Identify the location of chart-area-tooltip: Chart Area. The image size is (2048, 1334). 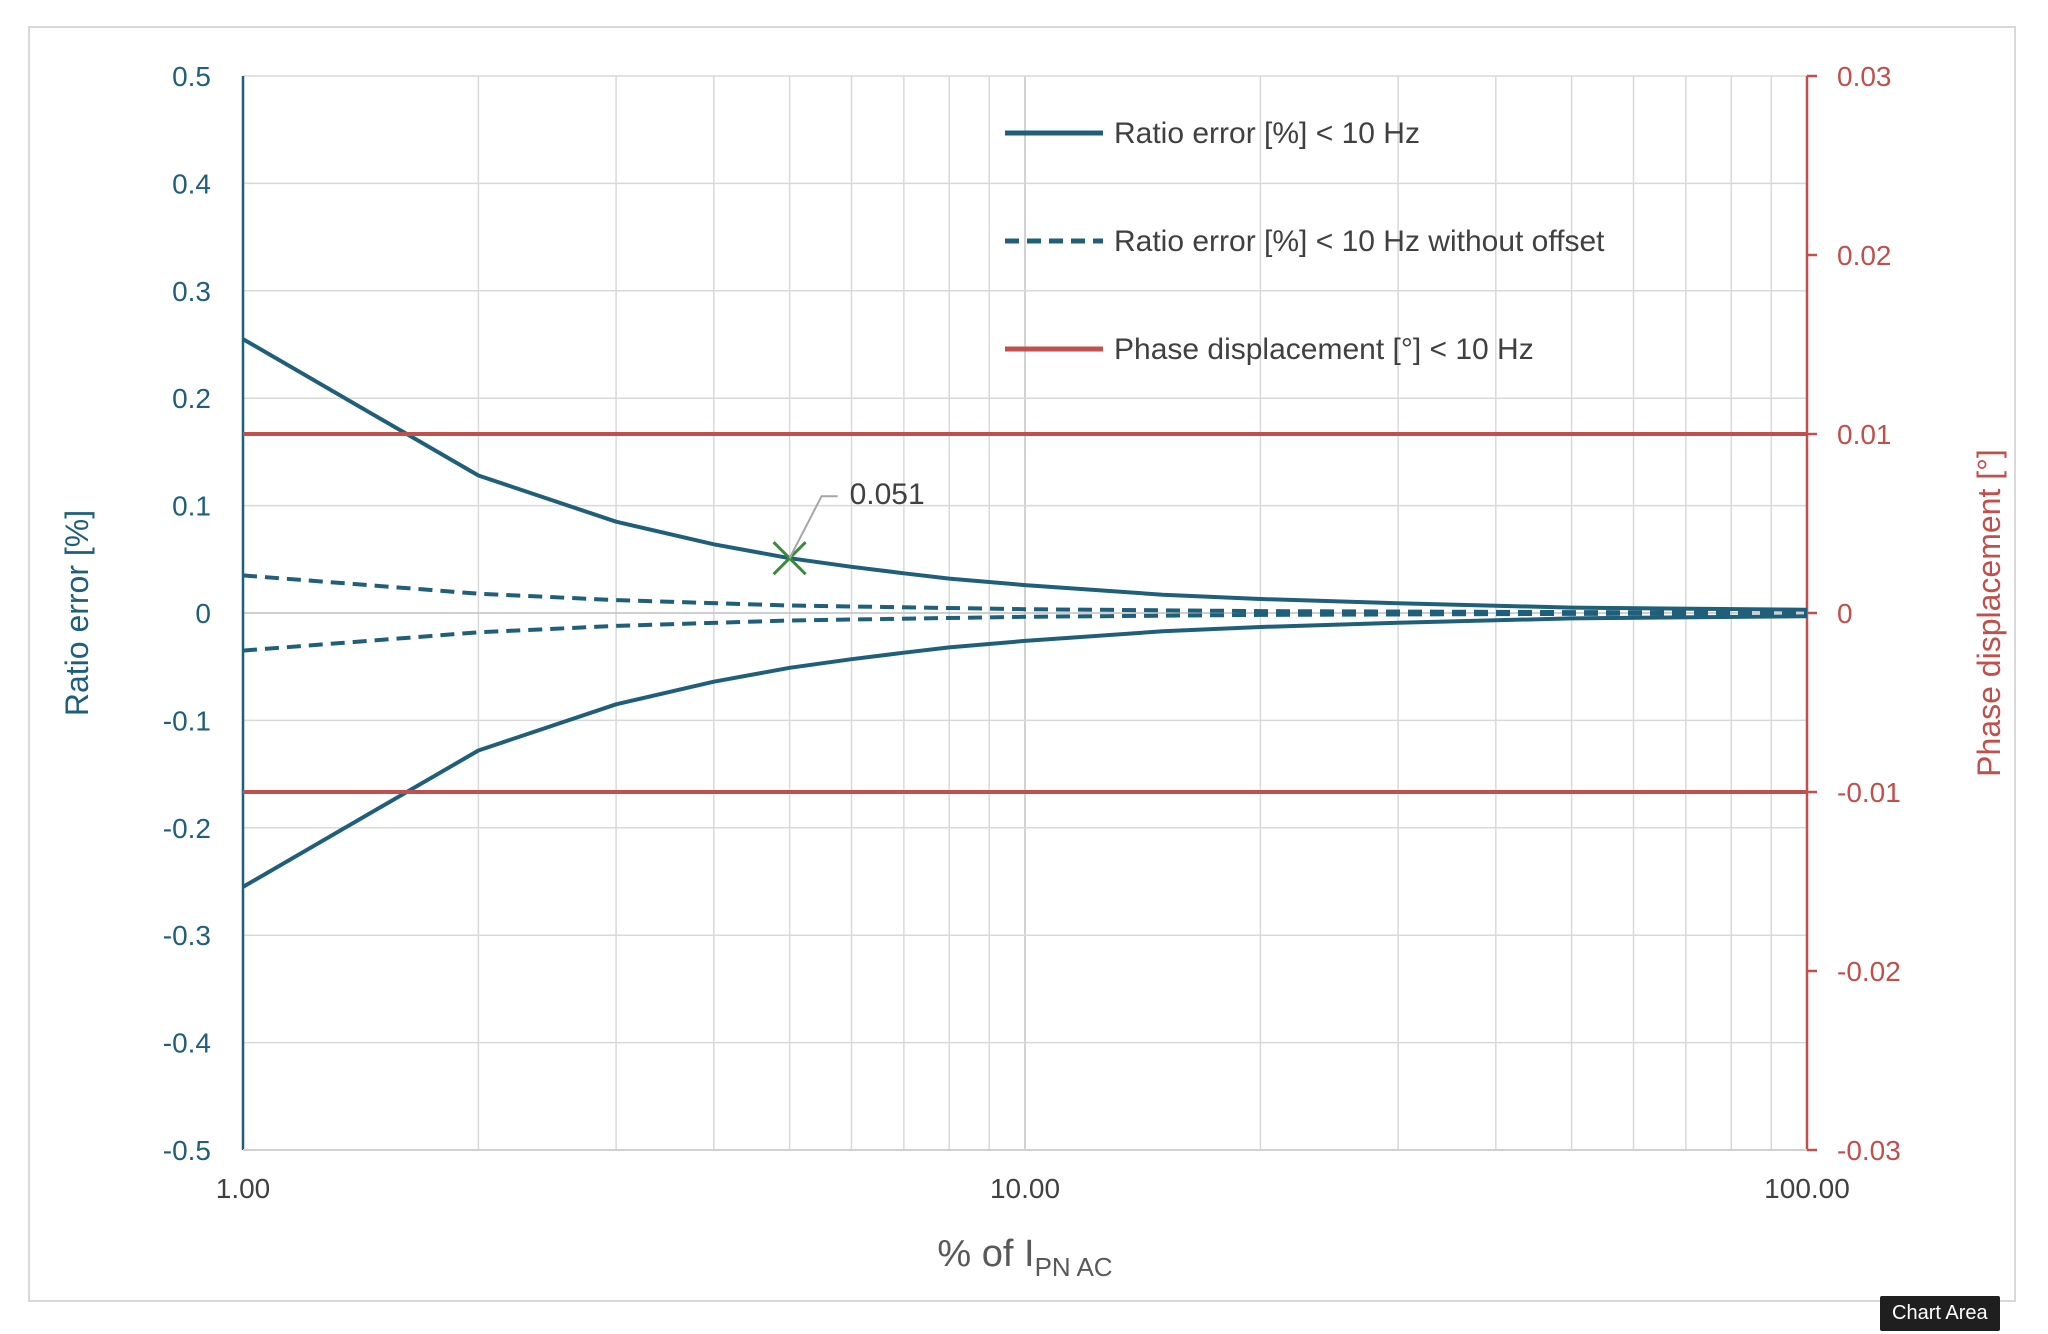
(1940, 1313).